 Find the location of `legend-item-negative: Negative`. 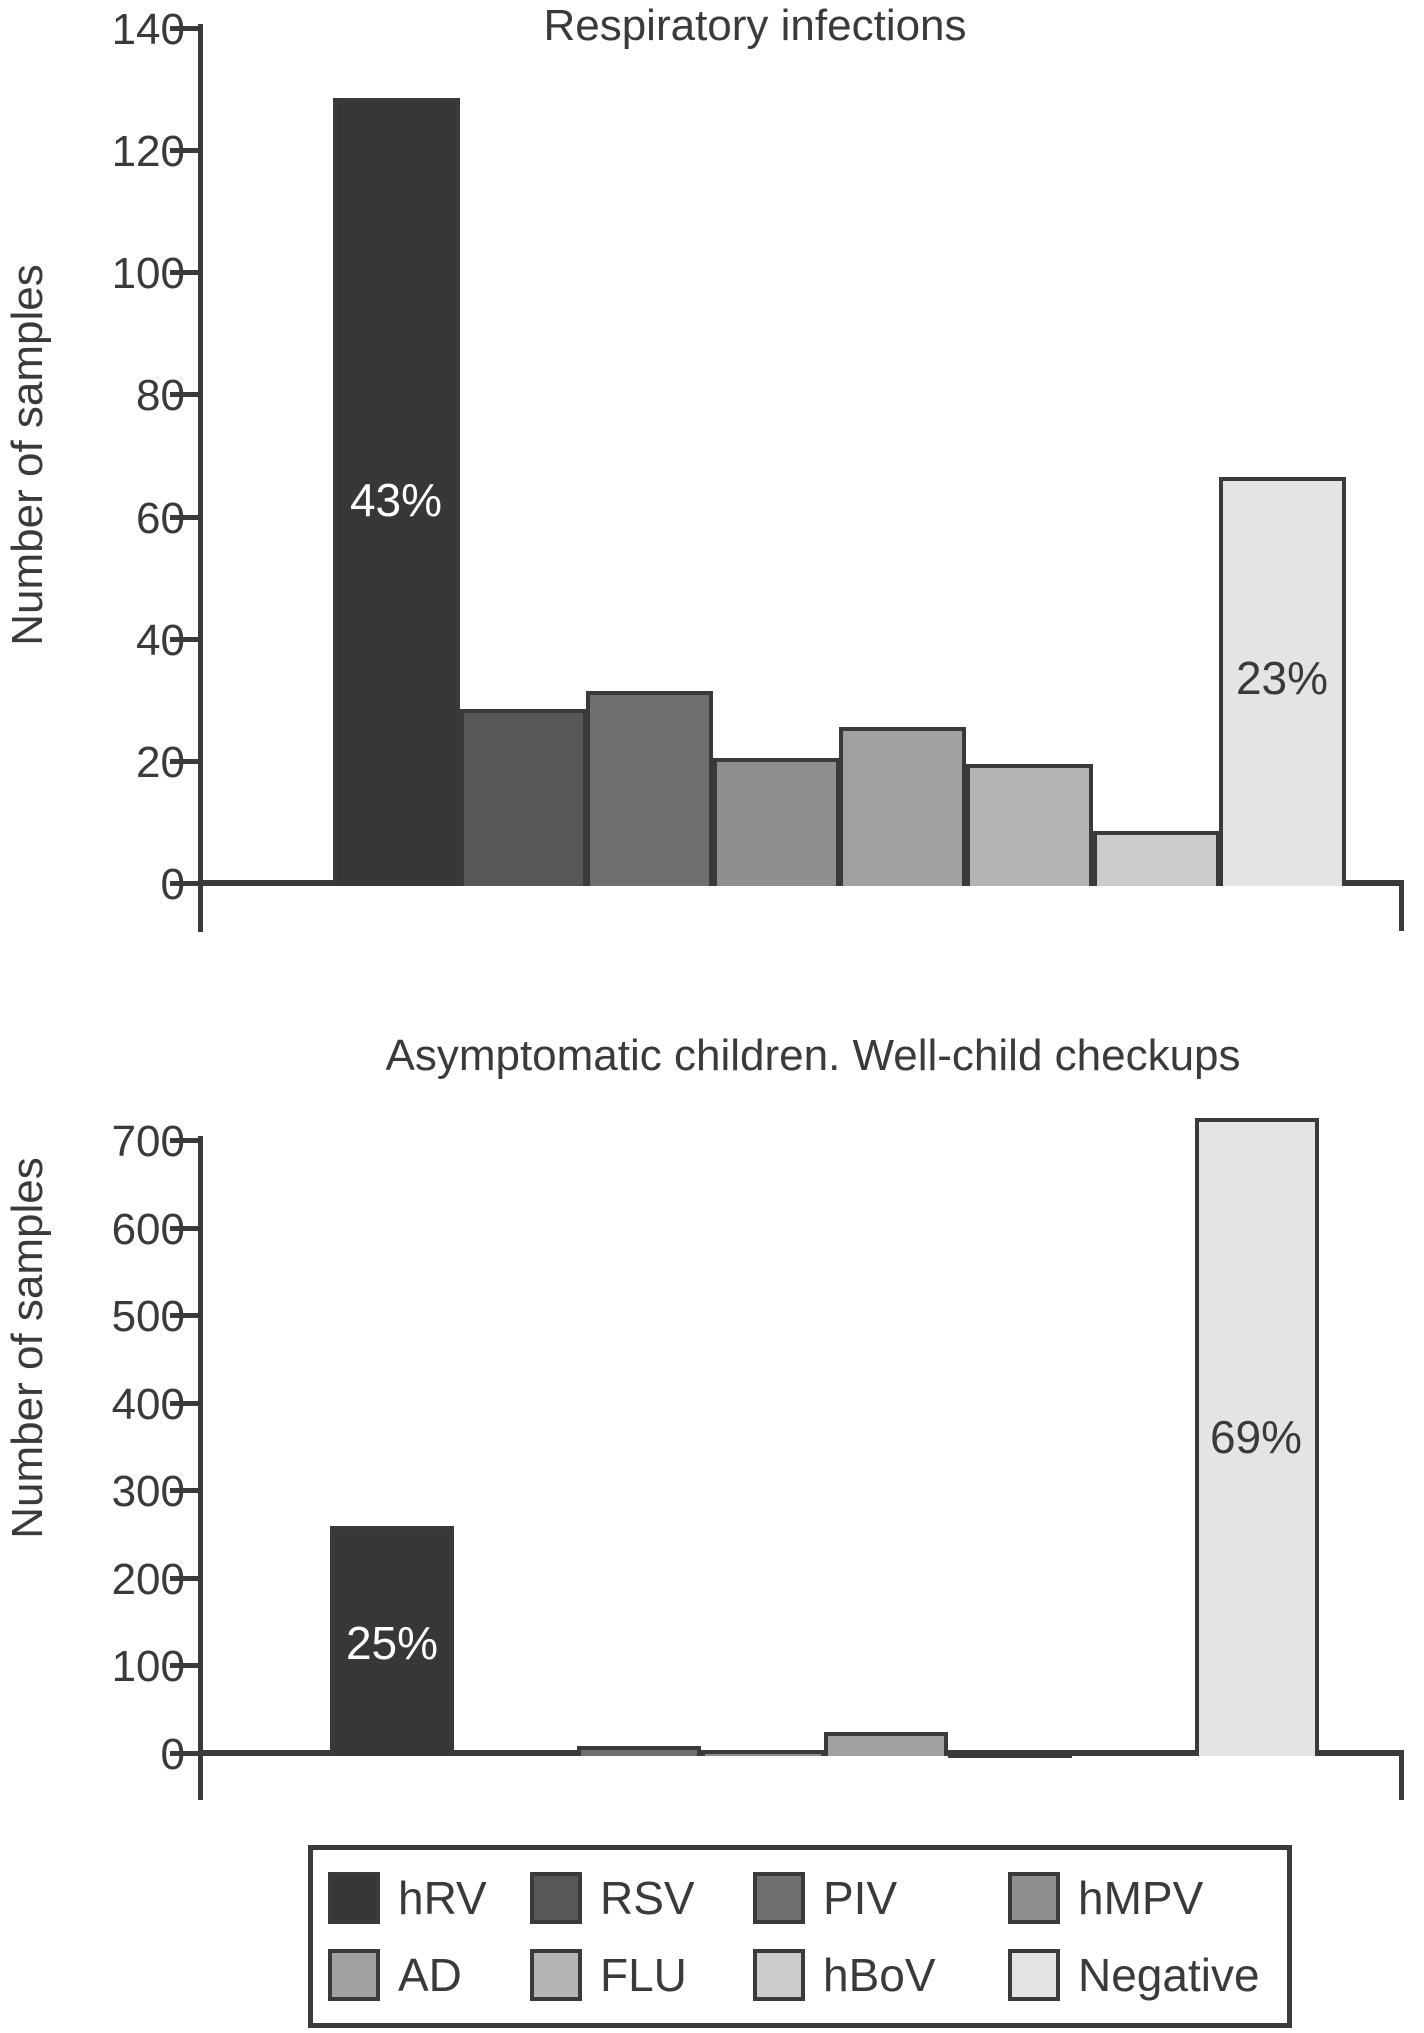

legend-item-negative: Negative is located at coordinates (1147, 1974).